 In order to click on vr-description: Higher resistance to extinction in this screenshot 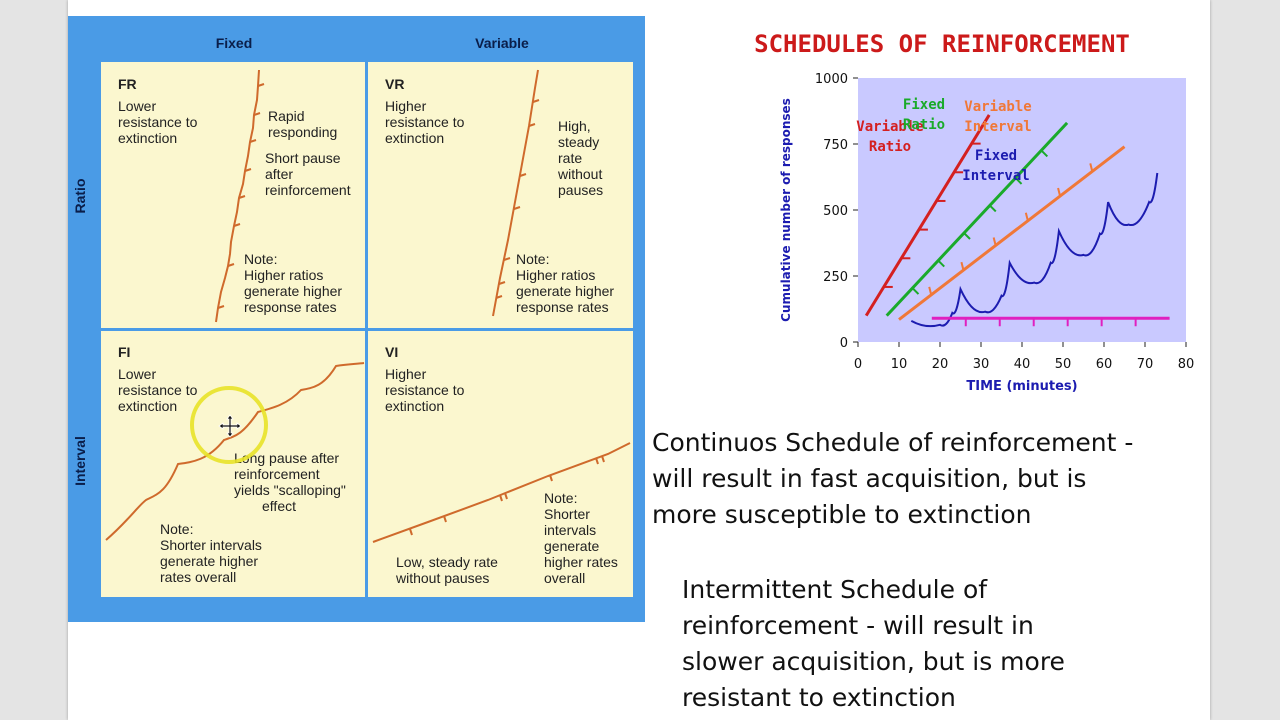, I will do `click(425, 122)`.